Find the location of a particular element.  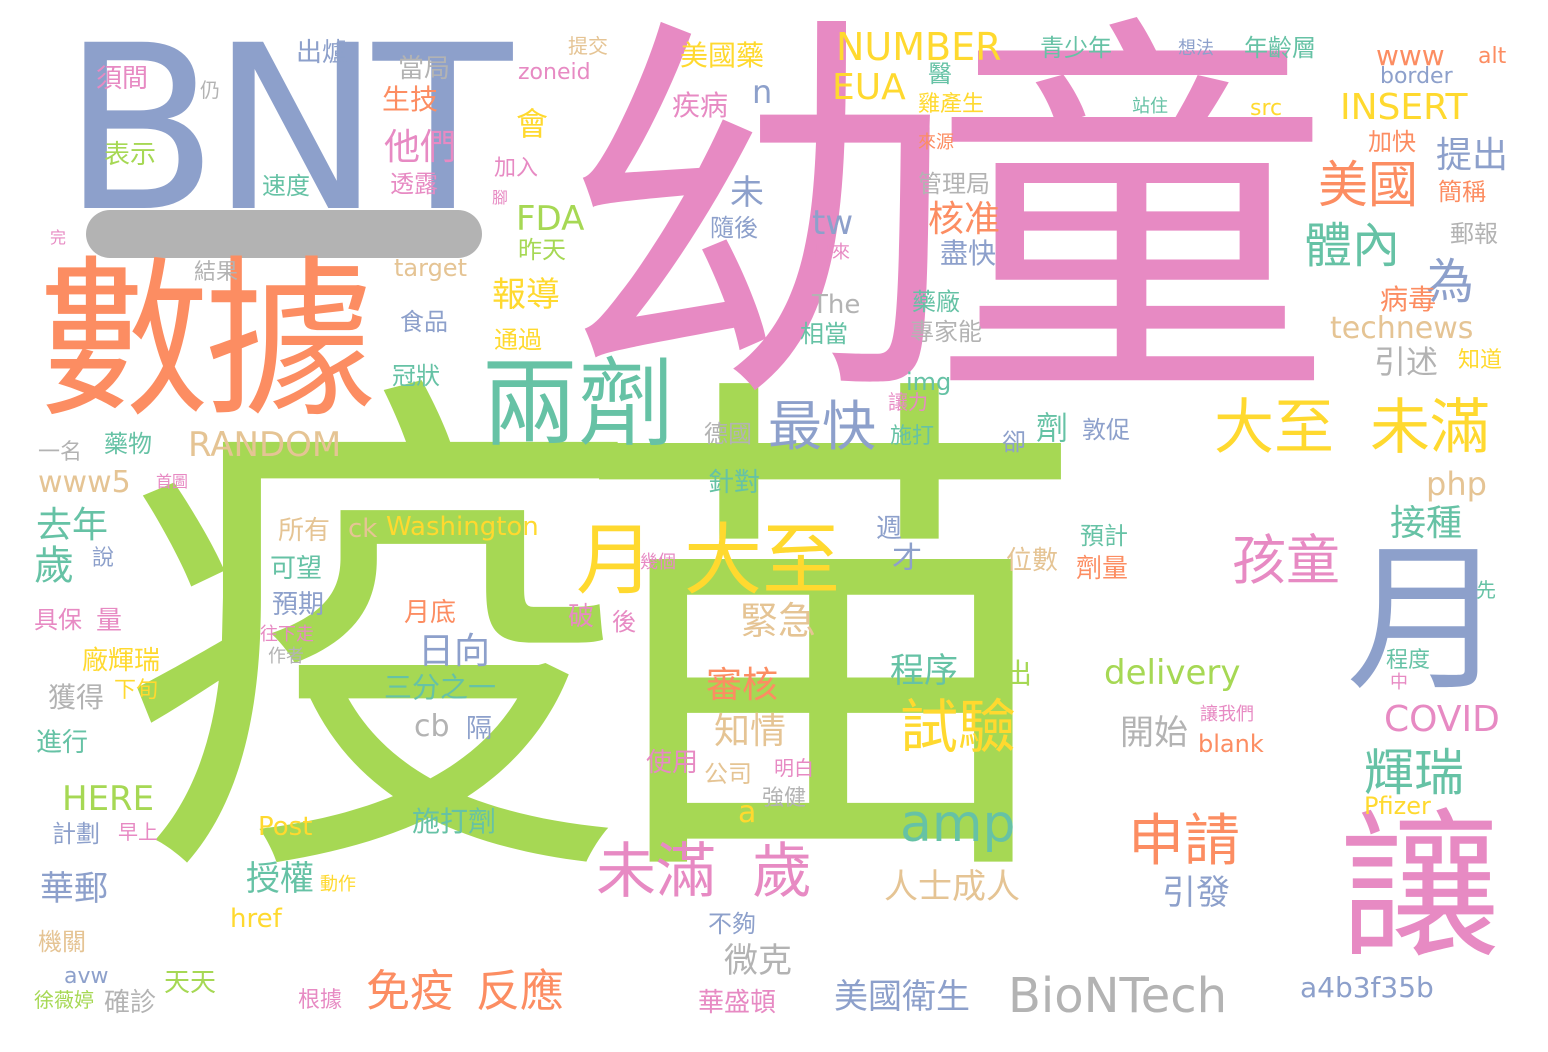

word: HERE is located at coordinates (108, 799).